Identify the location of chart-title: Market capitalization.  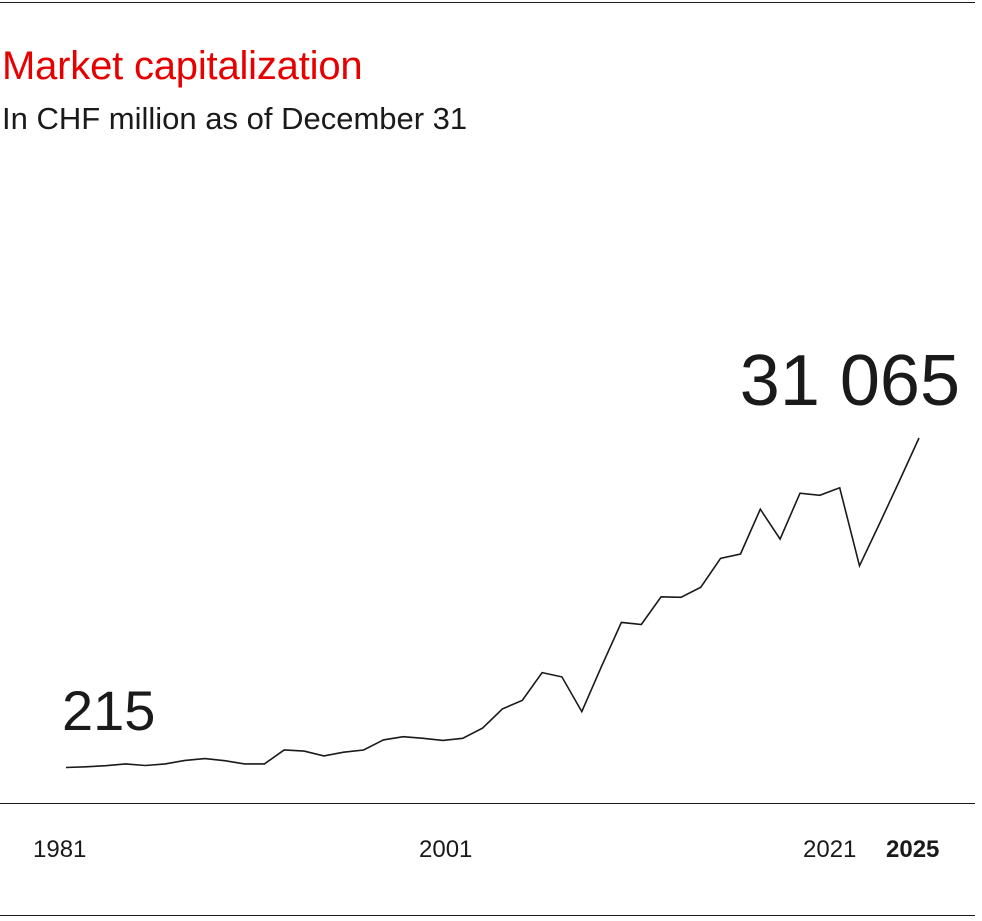
(182, 66).